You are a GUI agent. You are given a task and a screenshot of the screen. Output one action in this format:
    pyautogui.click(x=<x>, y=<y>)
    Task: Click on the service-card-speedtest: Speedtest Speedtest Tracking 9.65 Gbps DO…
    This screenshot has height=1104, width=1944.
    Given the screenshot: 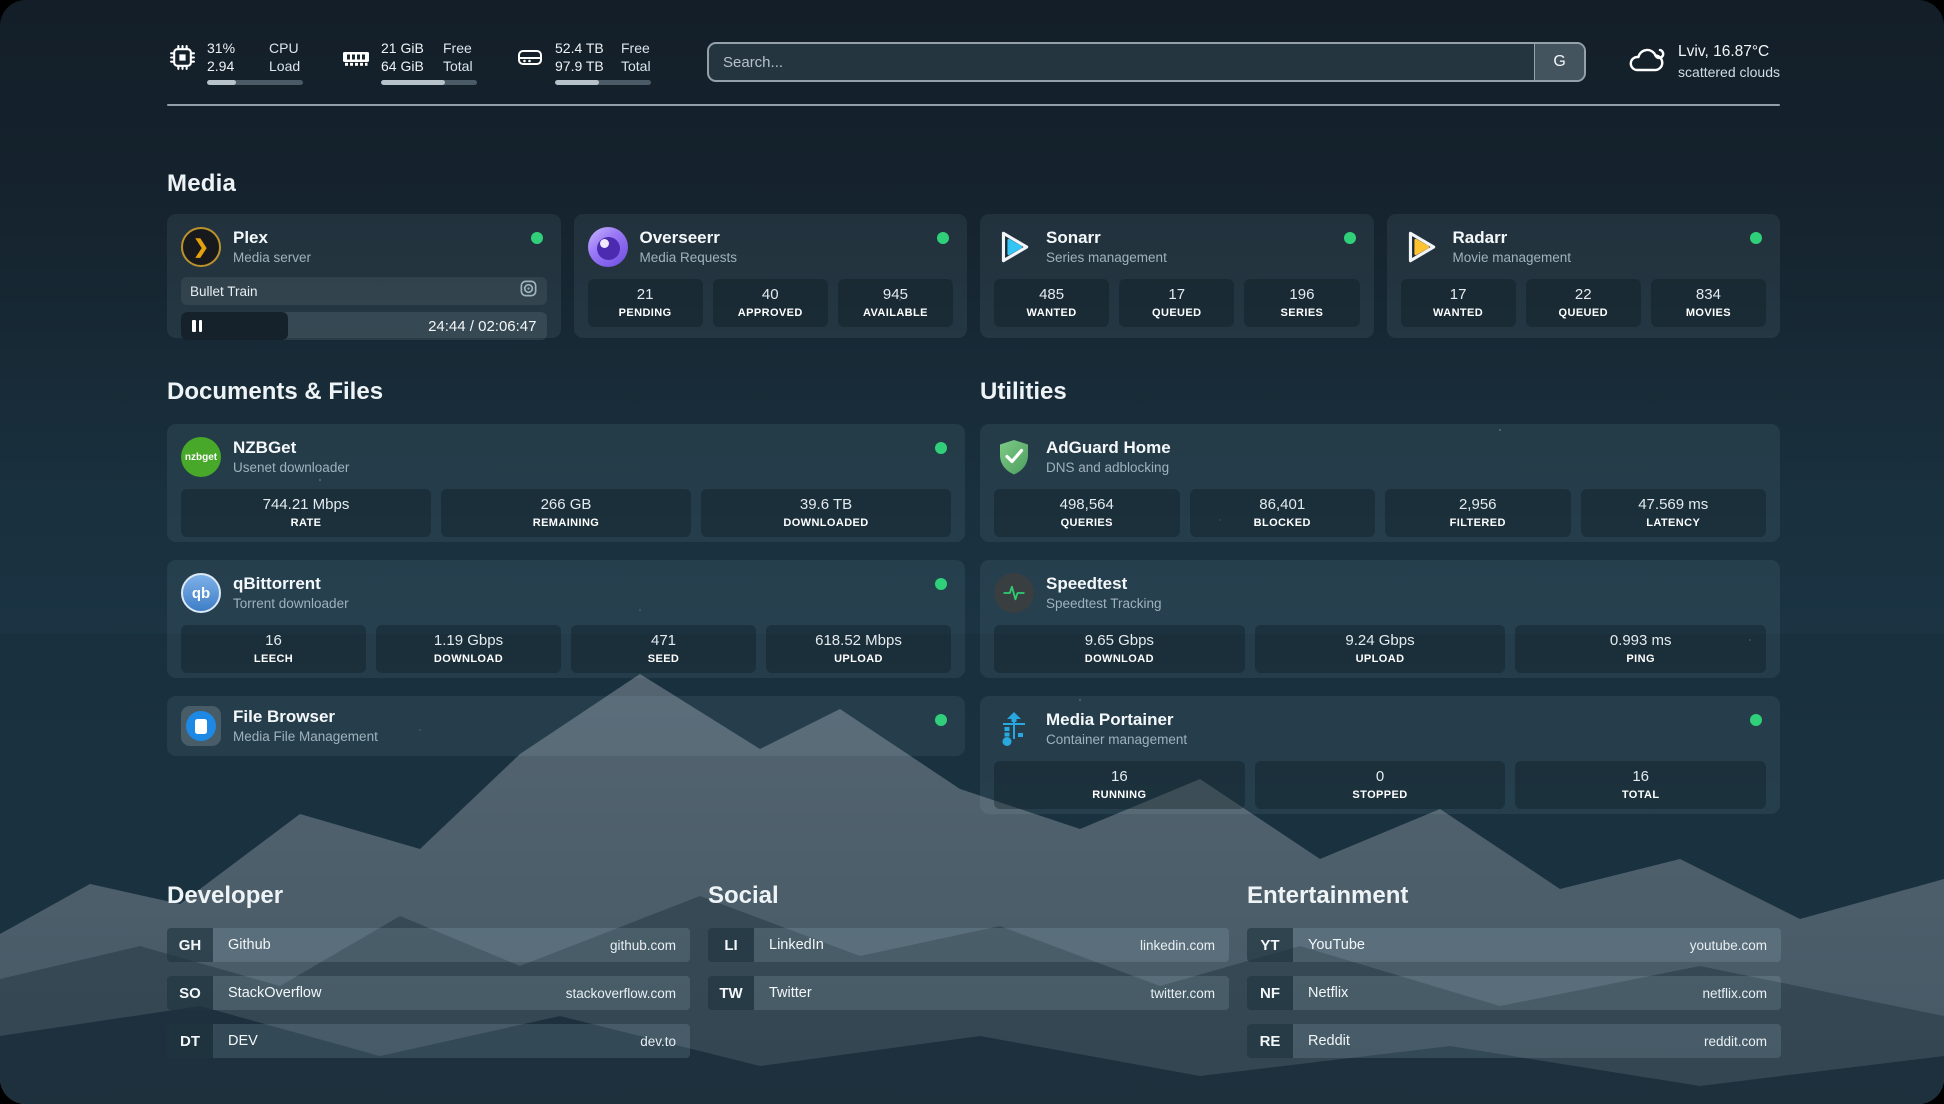 What is the action you would take?
    pyautogui.click(x=1380, y=619)
    